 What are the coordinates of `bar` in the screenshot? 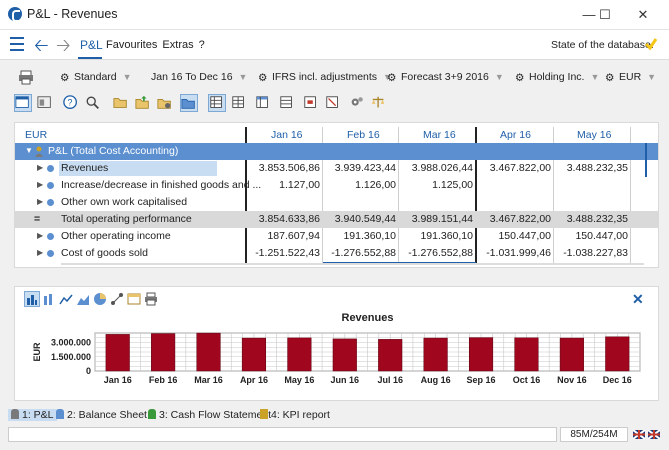 It's located at (435, 354).